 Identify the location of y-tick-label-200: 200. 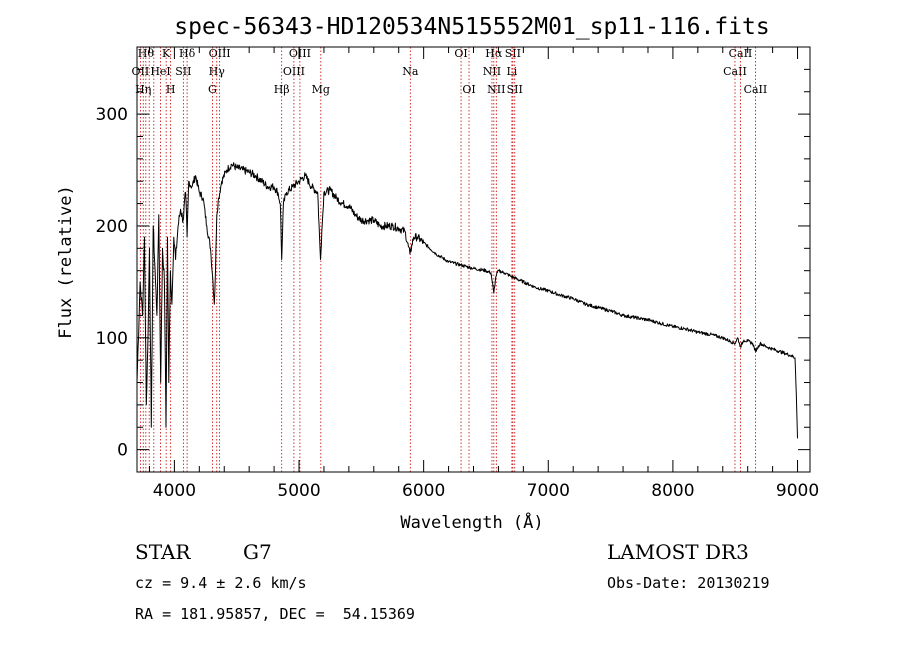
(112, 227).